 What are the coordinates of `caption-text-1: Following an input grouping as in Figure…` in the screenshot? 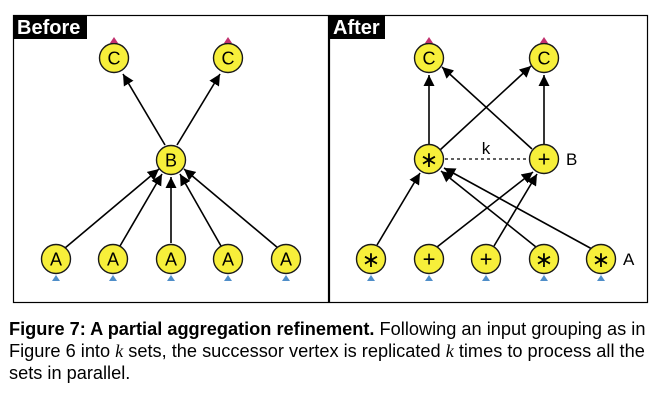 It's located at (327, 340).